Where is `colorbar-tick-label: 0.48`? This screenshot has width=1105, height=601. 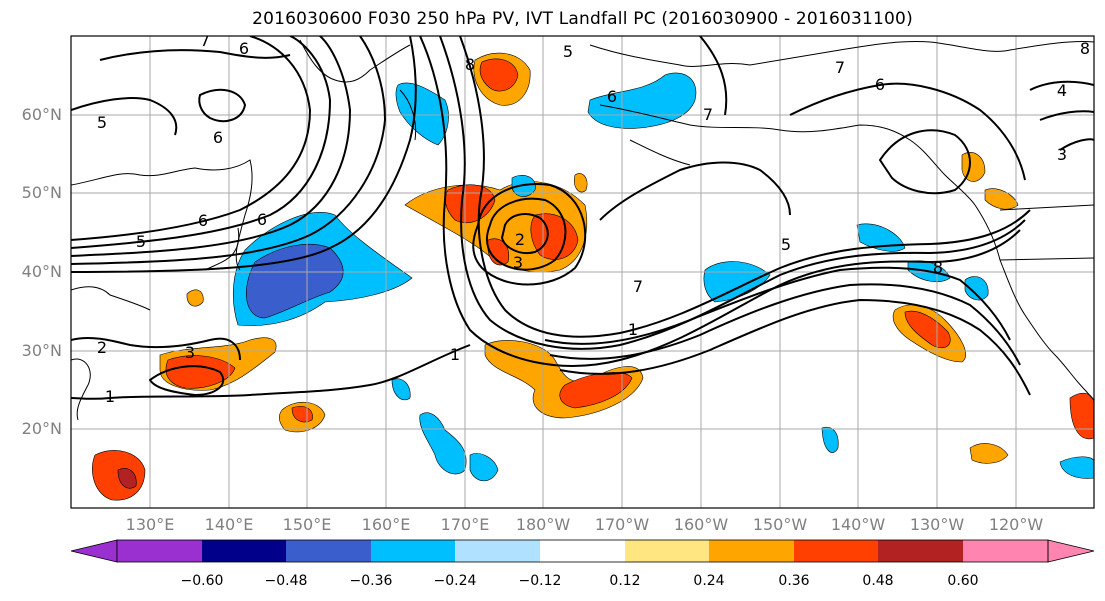
colorbar-tick-label: 0.48 is located at coordinates (878, 581).